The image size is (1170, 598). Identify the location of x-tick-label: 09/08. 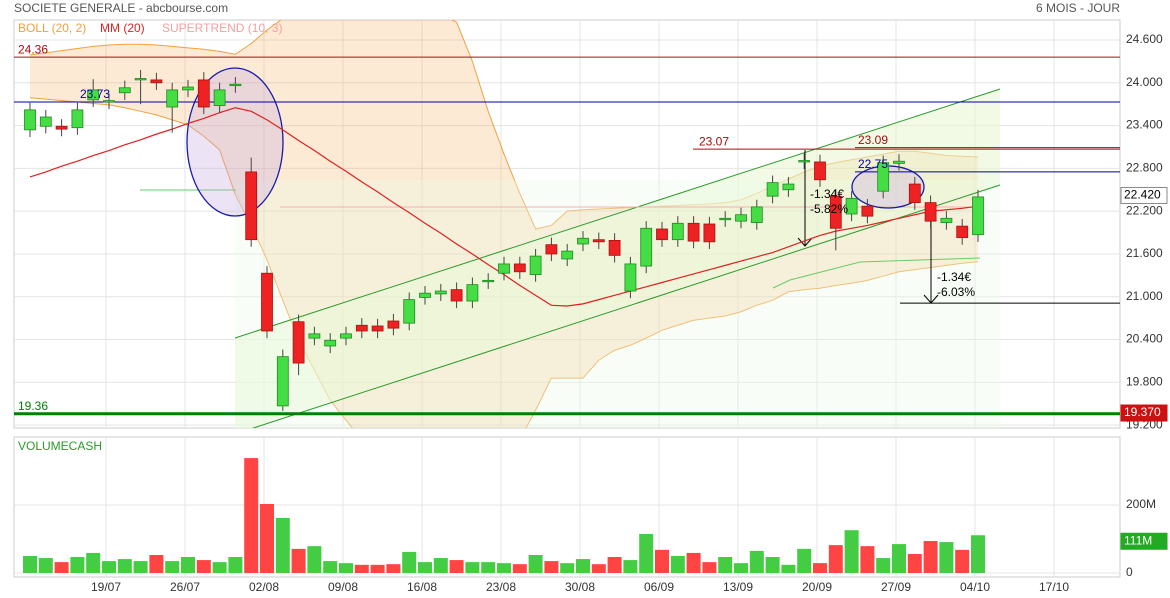
(343, 587).